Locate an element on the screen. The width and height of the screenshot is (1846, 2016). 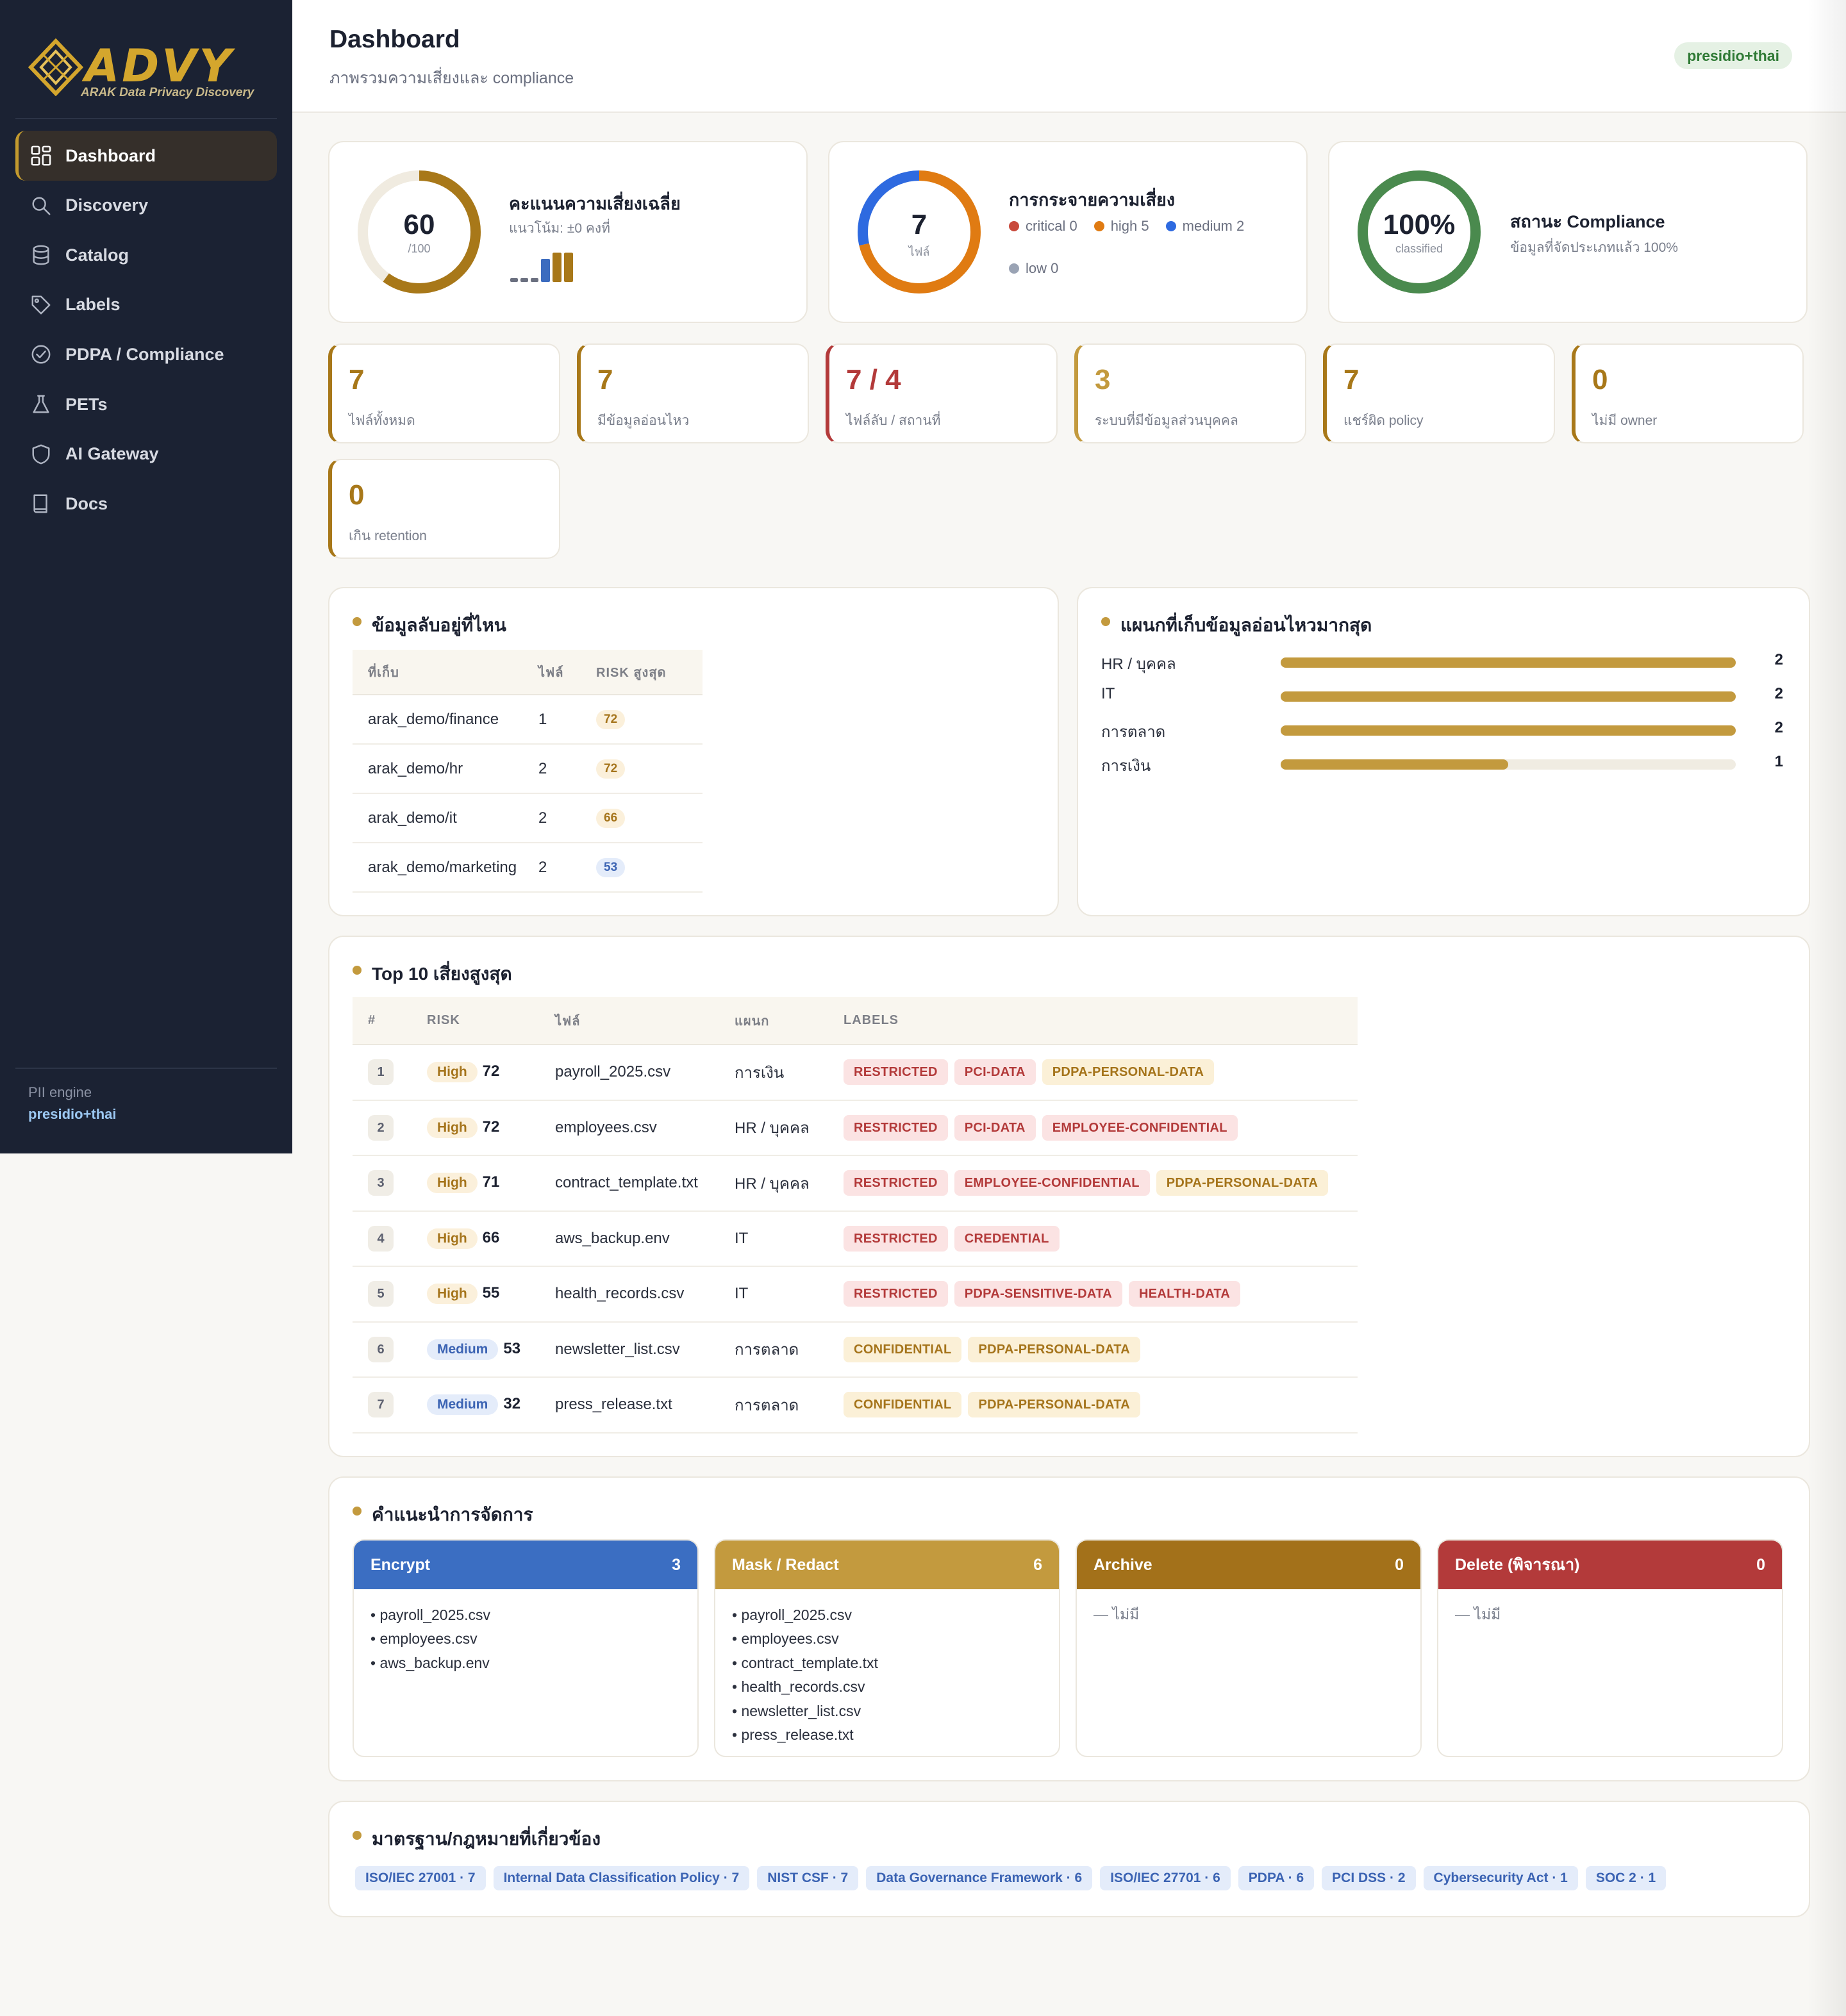
recommendation-label: Archive is located at coordinates (1123, 1564).